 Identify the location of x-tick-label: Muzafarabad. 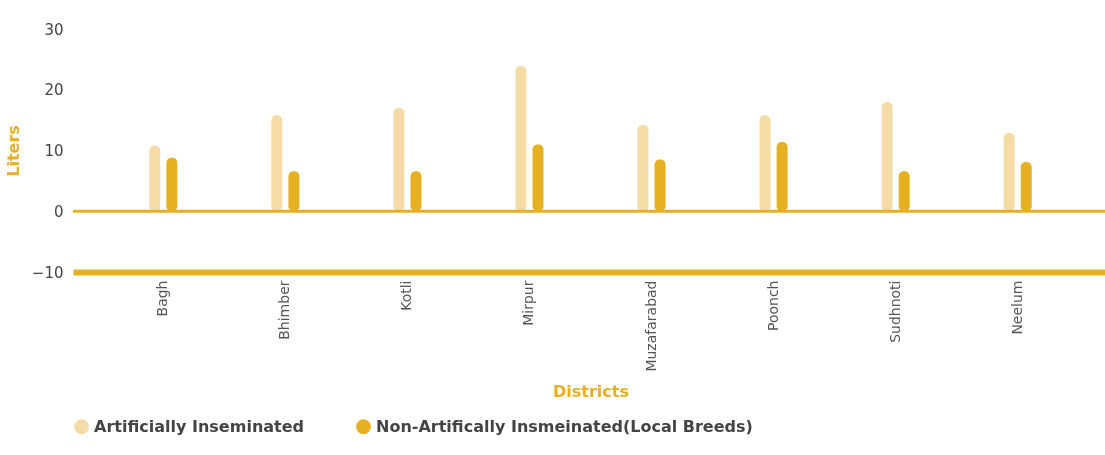
(650, 326).